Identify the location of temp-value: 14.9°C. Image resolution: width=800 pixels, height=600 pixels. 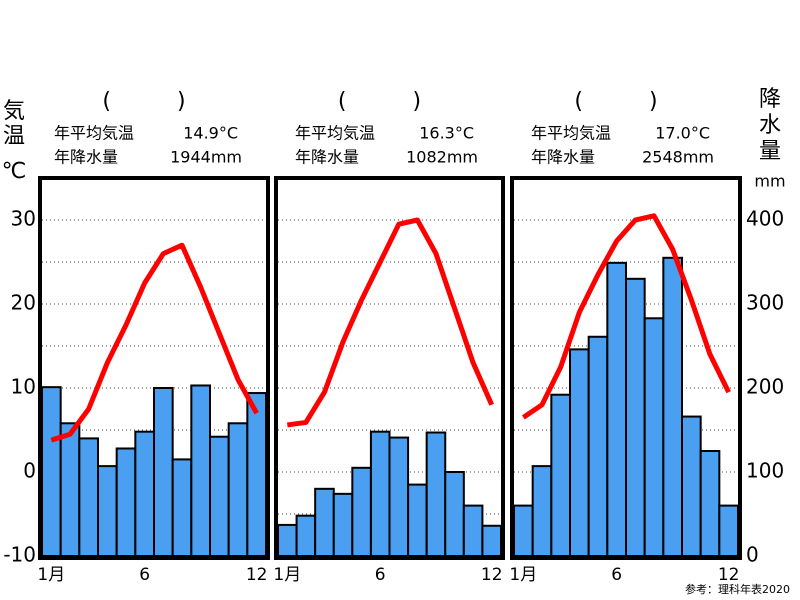
(210, 133).